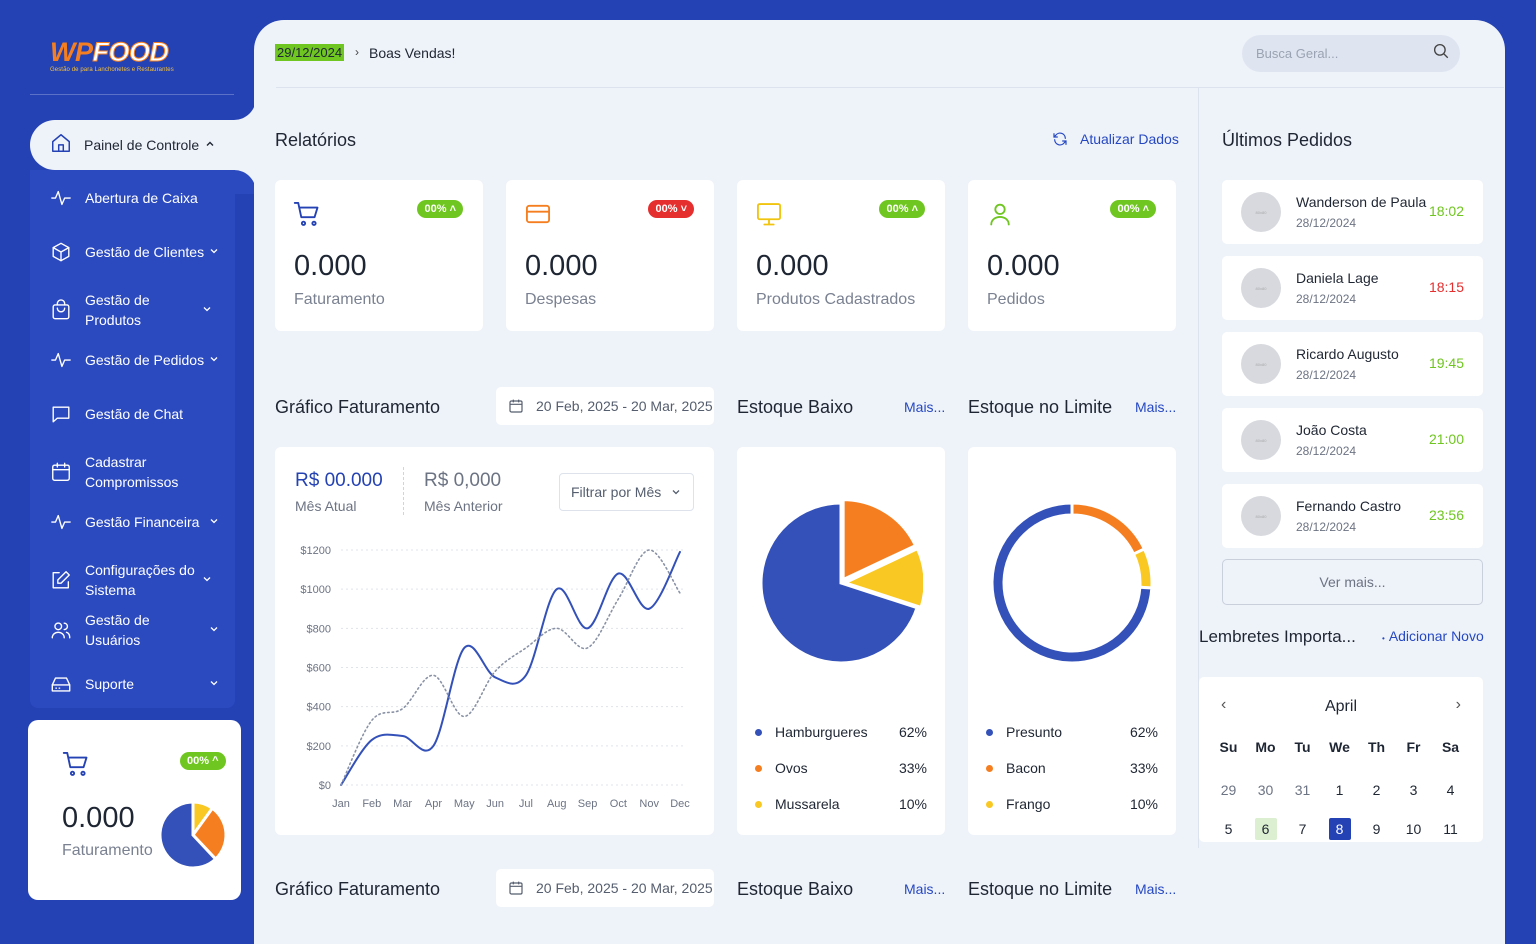 Image resolution: width=1536 pixels, height=944 pixels. I want to click on x-tick-label: Jul, so click(526, 804).